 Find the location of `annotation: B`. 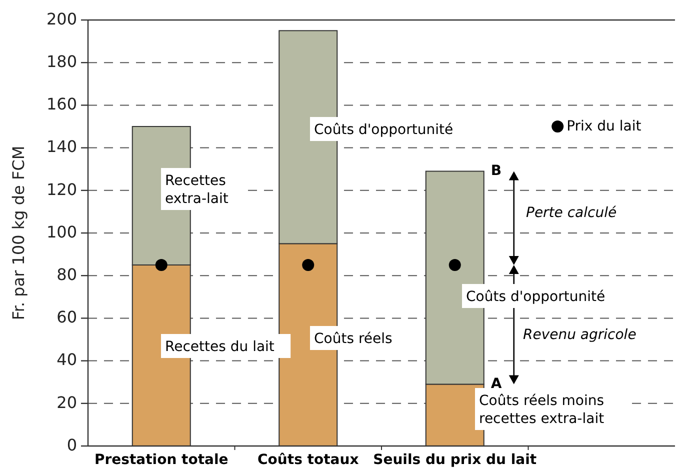

annotation: B is located at coordinates (496, 171).